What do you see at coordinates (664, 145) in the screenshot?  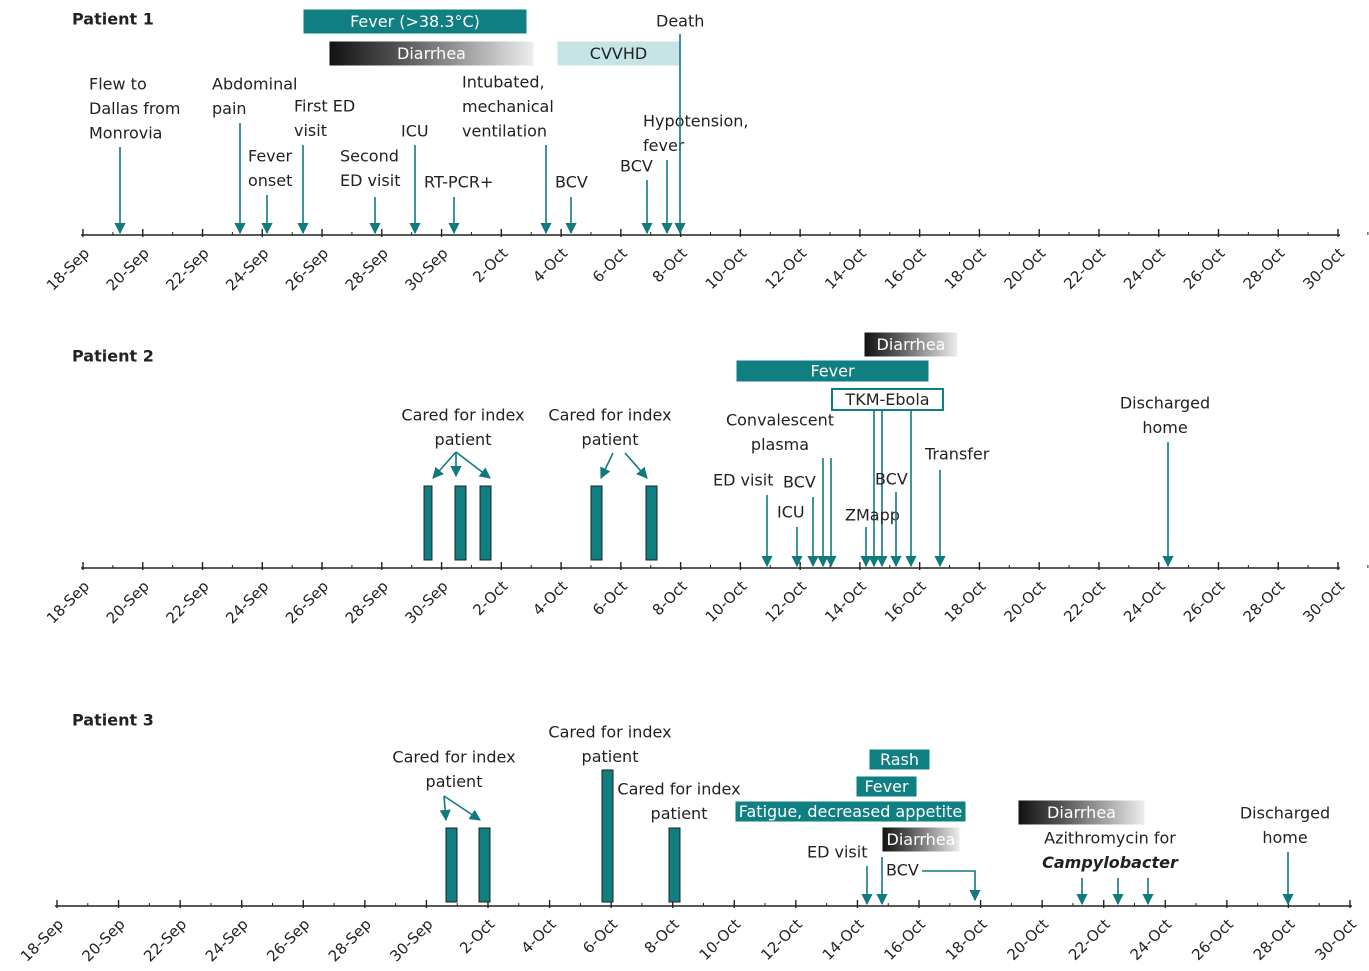 I see `event-label: fever` at bounding box center [664, 145].